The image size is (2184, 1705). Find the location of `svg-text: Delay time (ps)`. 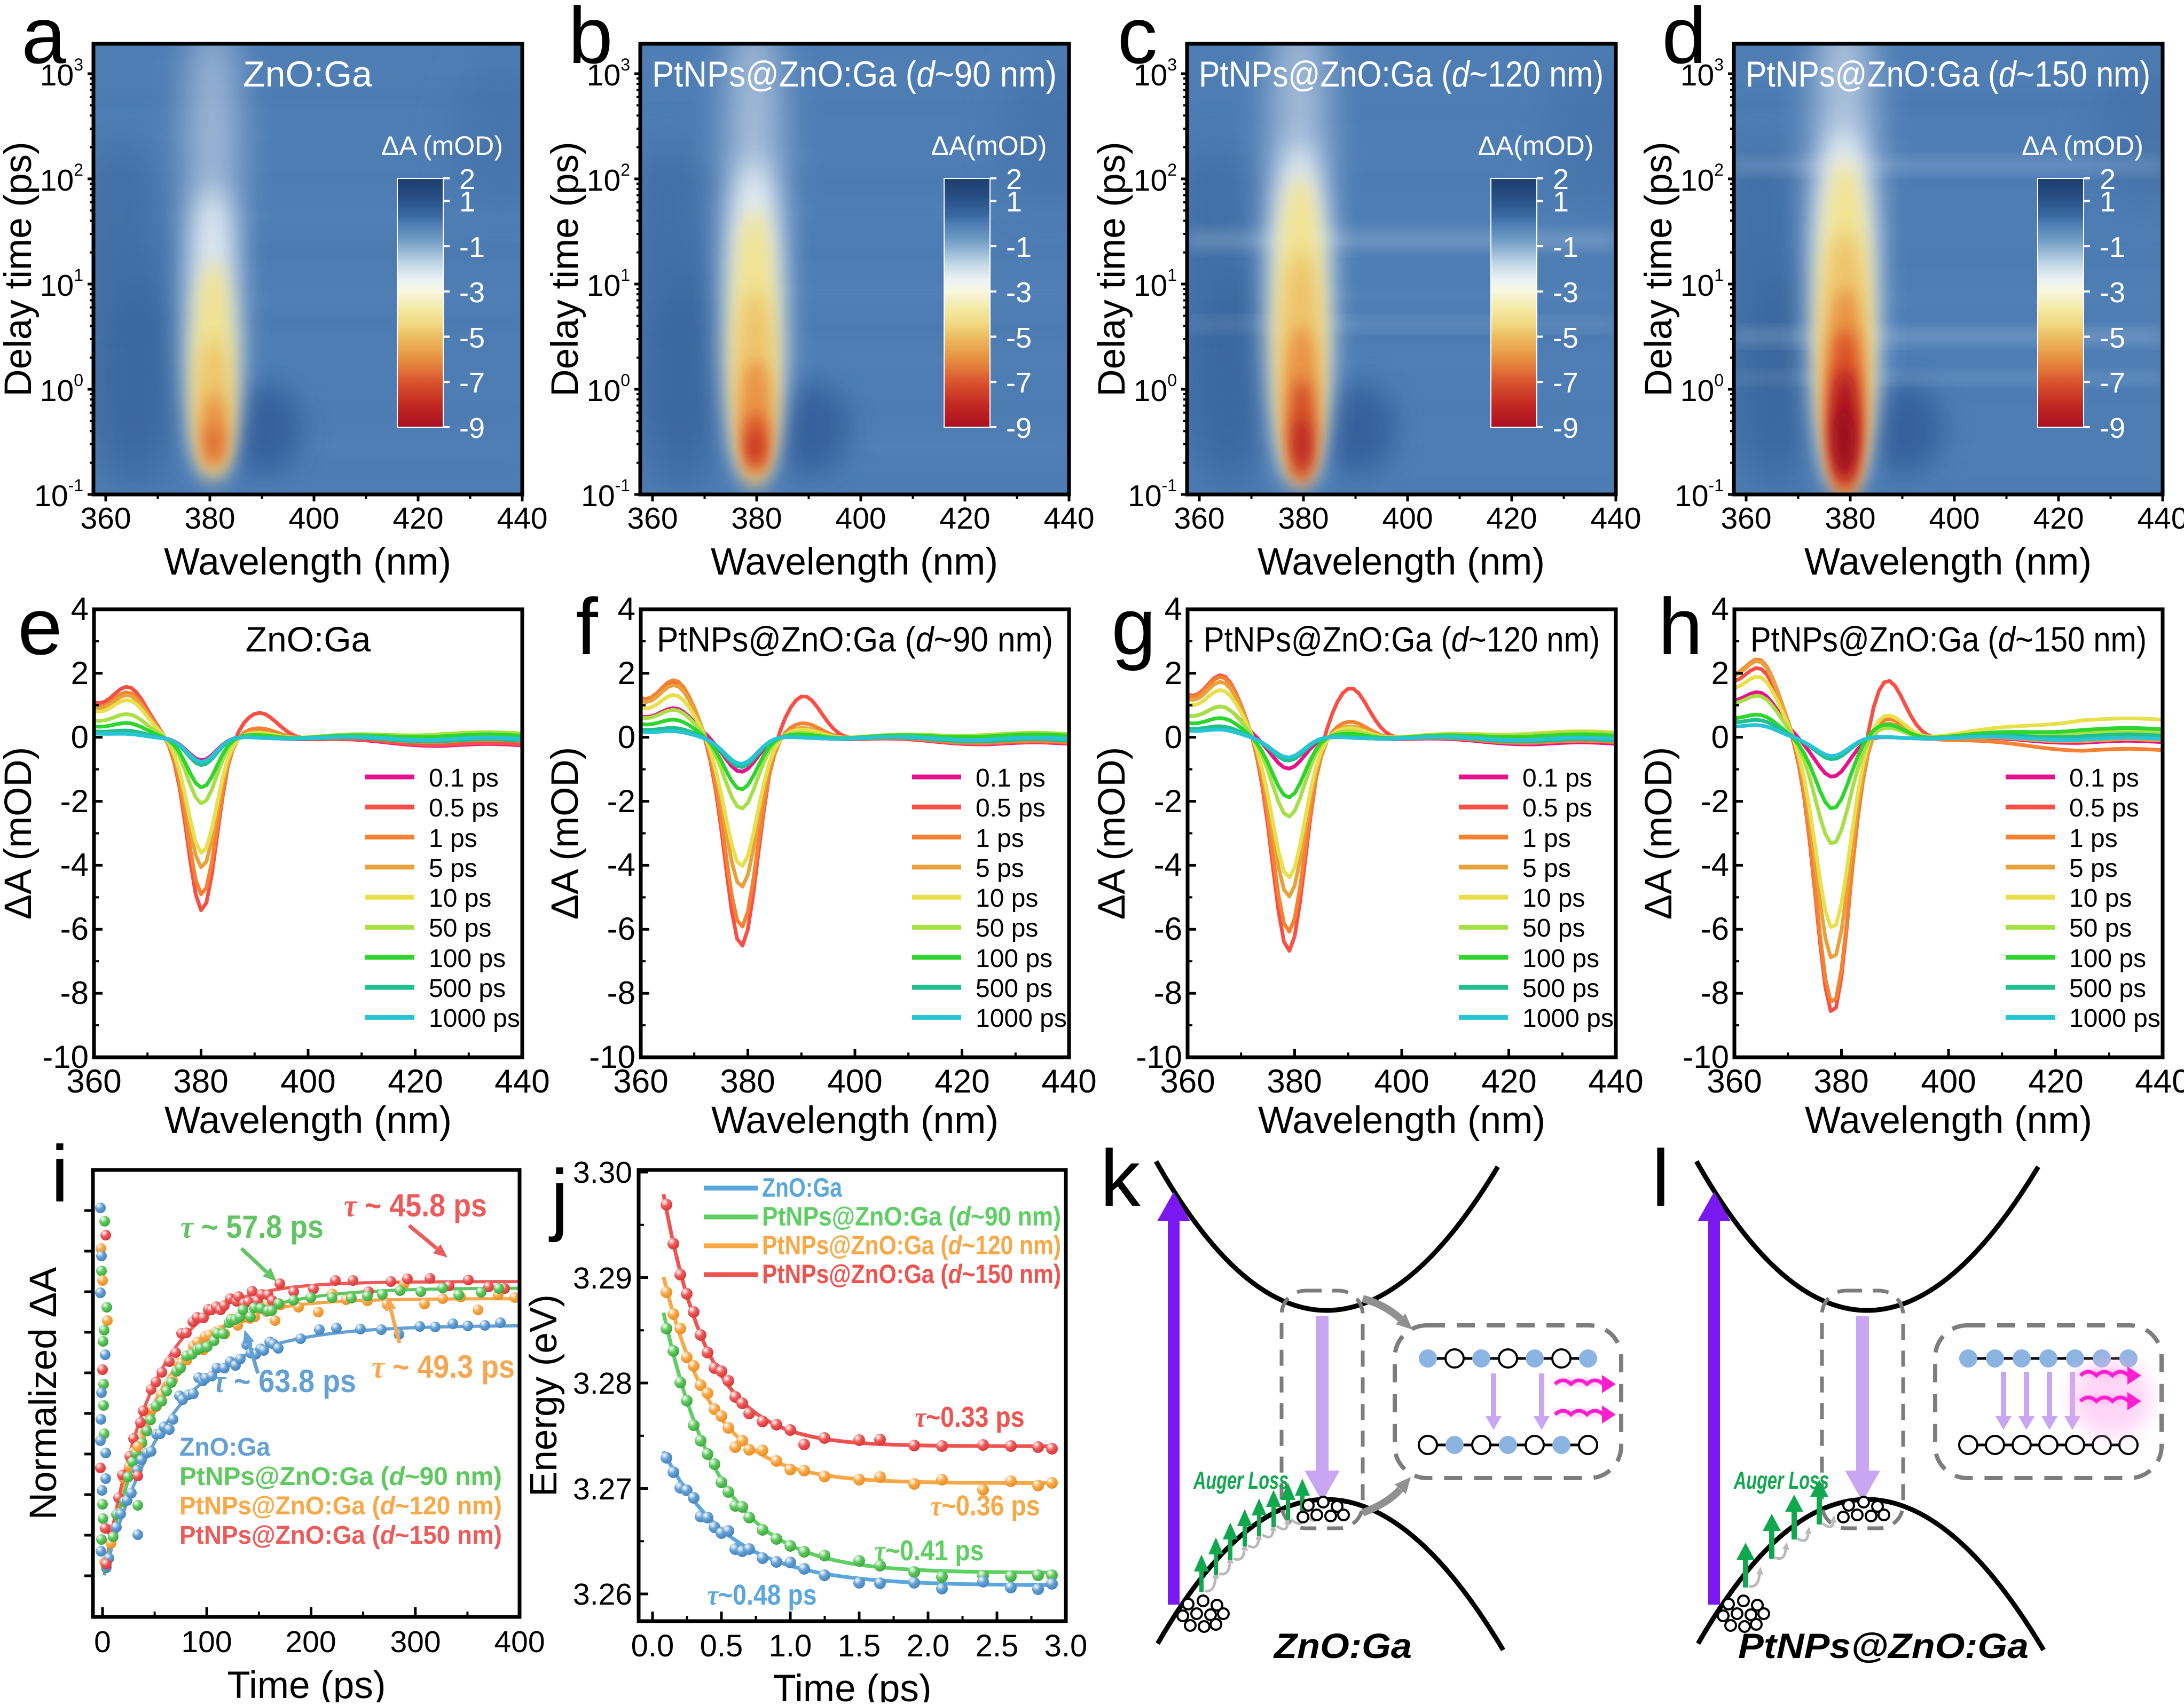

svg-text: Delay time (ps) is located at coordinates (565, 269).